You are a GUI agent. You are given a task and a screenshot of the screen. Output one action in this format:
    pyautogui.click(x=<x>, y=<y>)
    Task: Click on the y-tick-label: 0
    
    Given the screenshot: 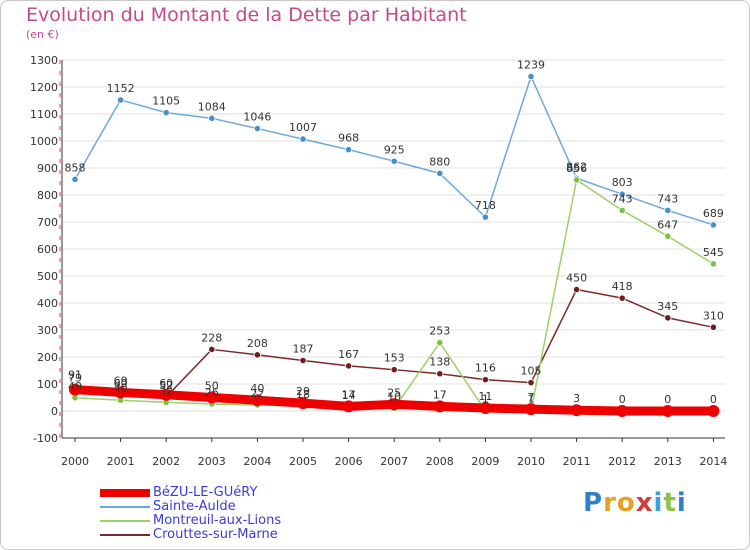 What is the action you would take?
    pyautogui.click(x=54, y=411)
    